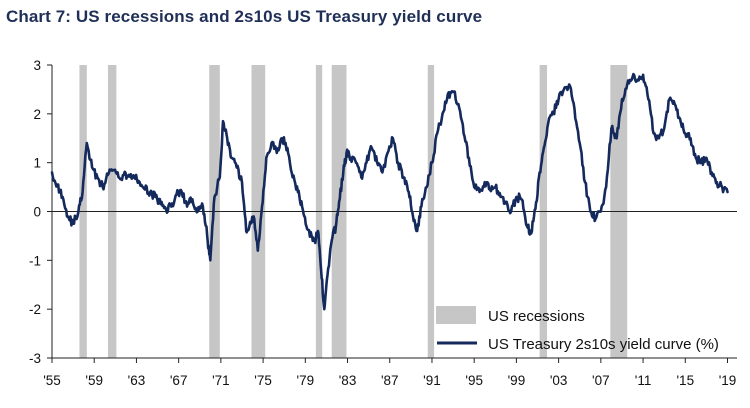 This screenshot has height=408, width=750. What do you see at coordinates (601, 380) in the screenshot?
I see `x-tick-label: '07` at bounding box center [601, 380].